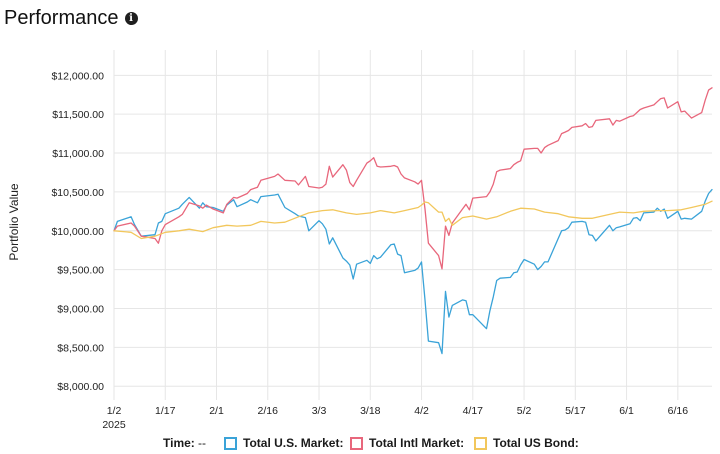 The image size is (720, 454). What do you see at coordinates (370, 411) in the screenshot?
I see `x-tick-label: 3/18` at bounding box center [370, 411].